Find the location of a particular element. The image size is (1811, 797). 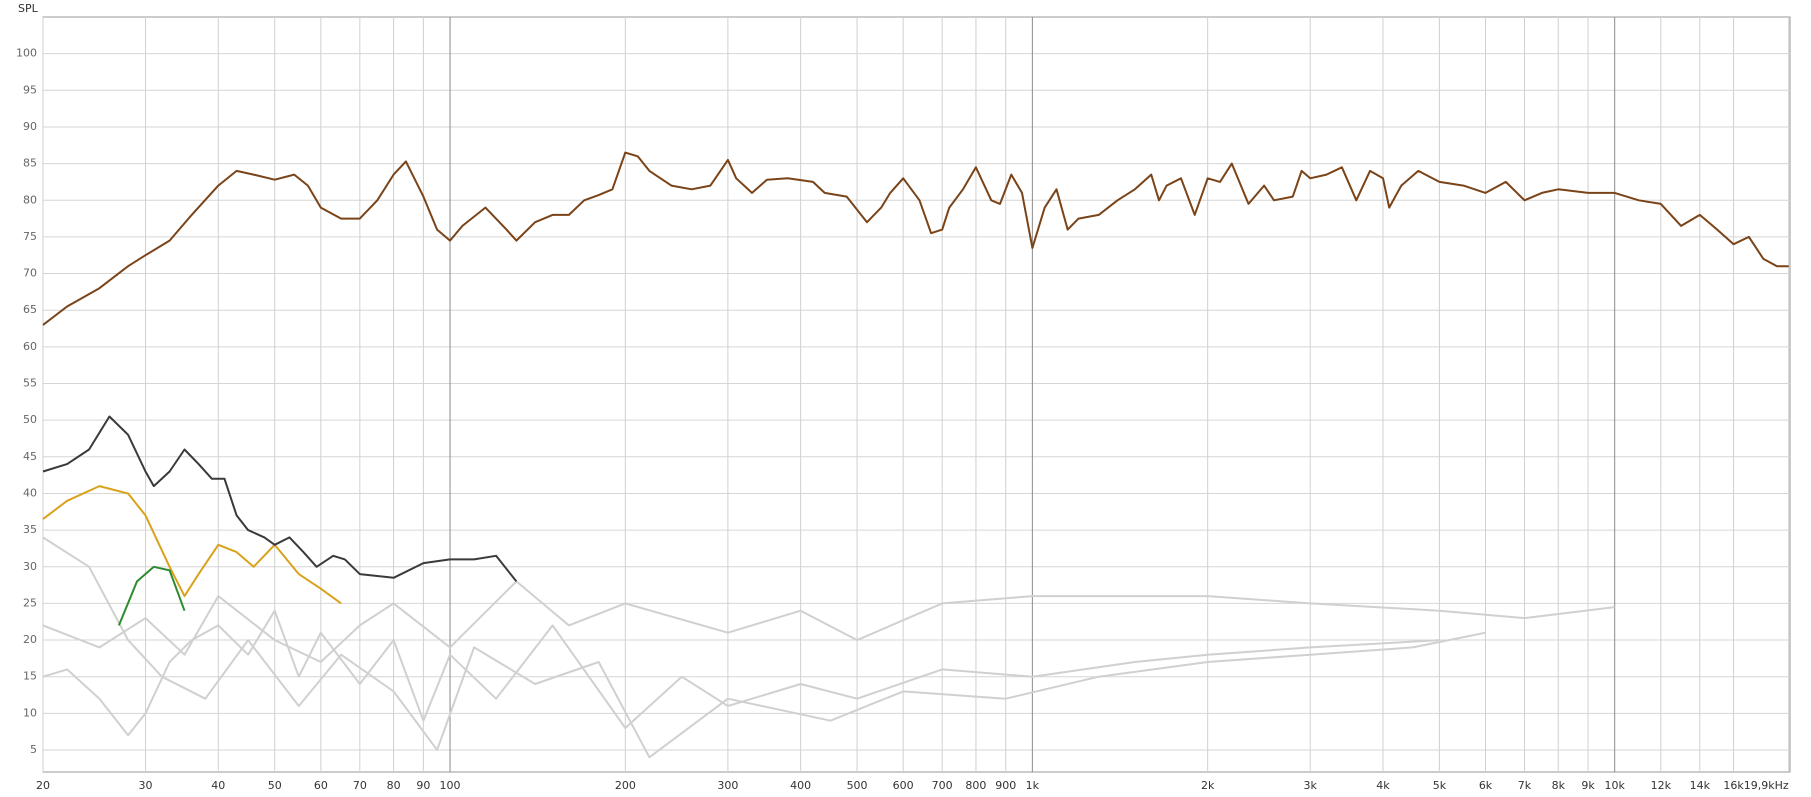

x-tick-label: 50 is located at coordinates (275, 785).